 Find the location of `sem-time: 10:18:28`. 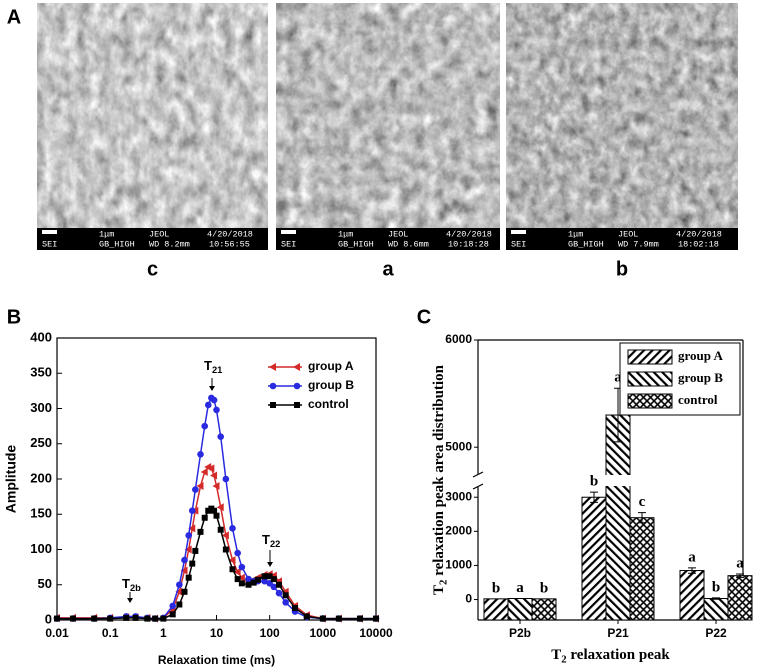

sem-time: 10:18:28 is located at coordinates (468, 244).